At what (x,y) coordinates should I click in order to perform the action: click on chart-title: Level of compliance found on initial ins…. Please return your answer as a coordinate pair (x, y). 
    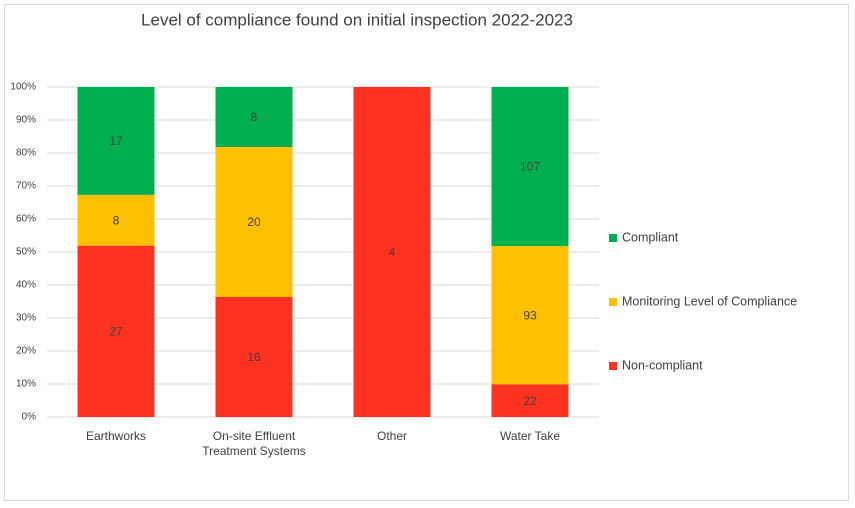
    Looking at the image, I should click on (357, 19).